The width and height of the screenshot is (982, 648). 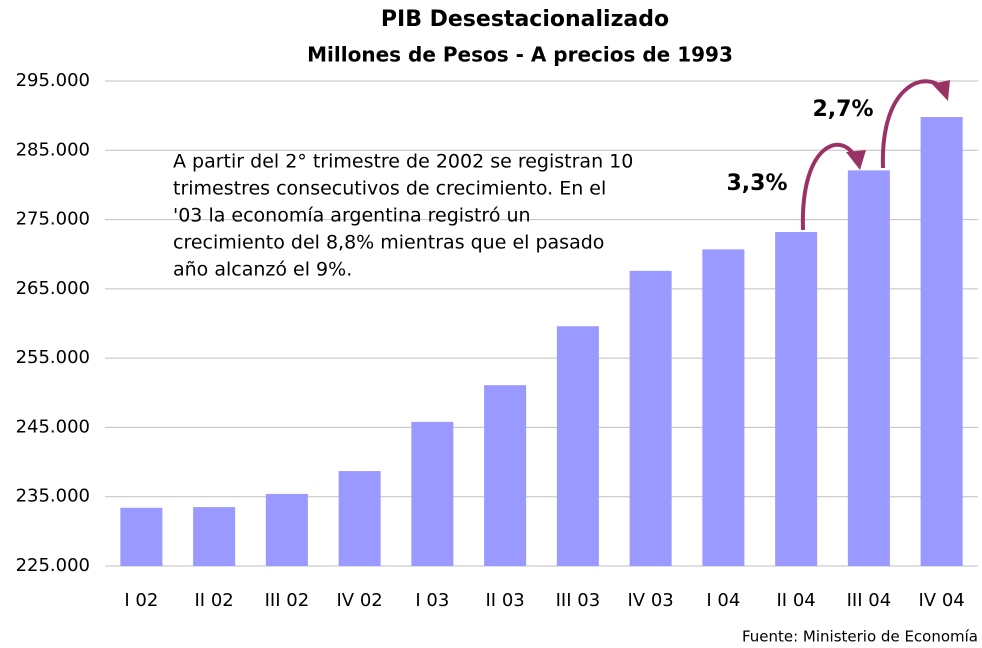 What do you see at coordinates (53, 80) in the screenshot?
I see `y-tick-label: 295.000` at bounding box center [53, 80].